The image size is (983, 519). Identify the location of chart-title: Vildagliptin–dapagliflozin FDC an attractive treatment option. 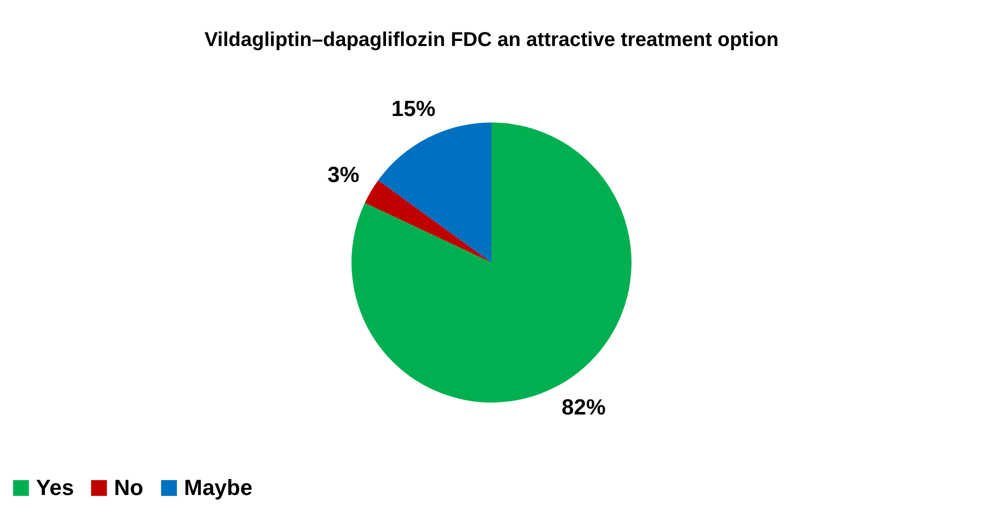
(491, 40).